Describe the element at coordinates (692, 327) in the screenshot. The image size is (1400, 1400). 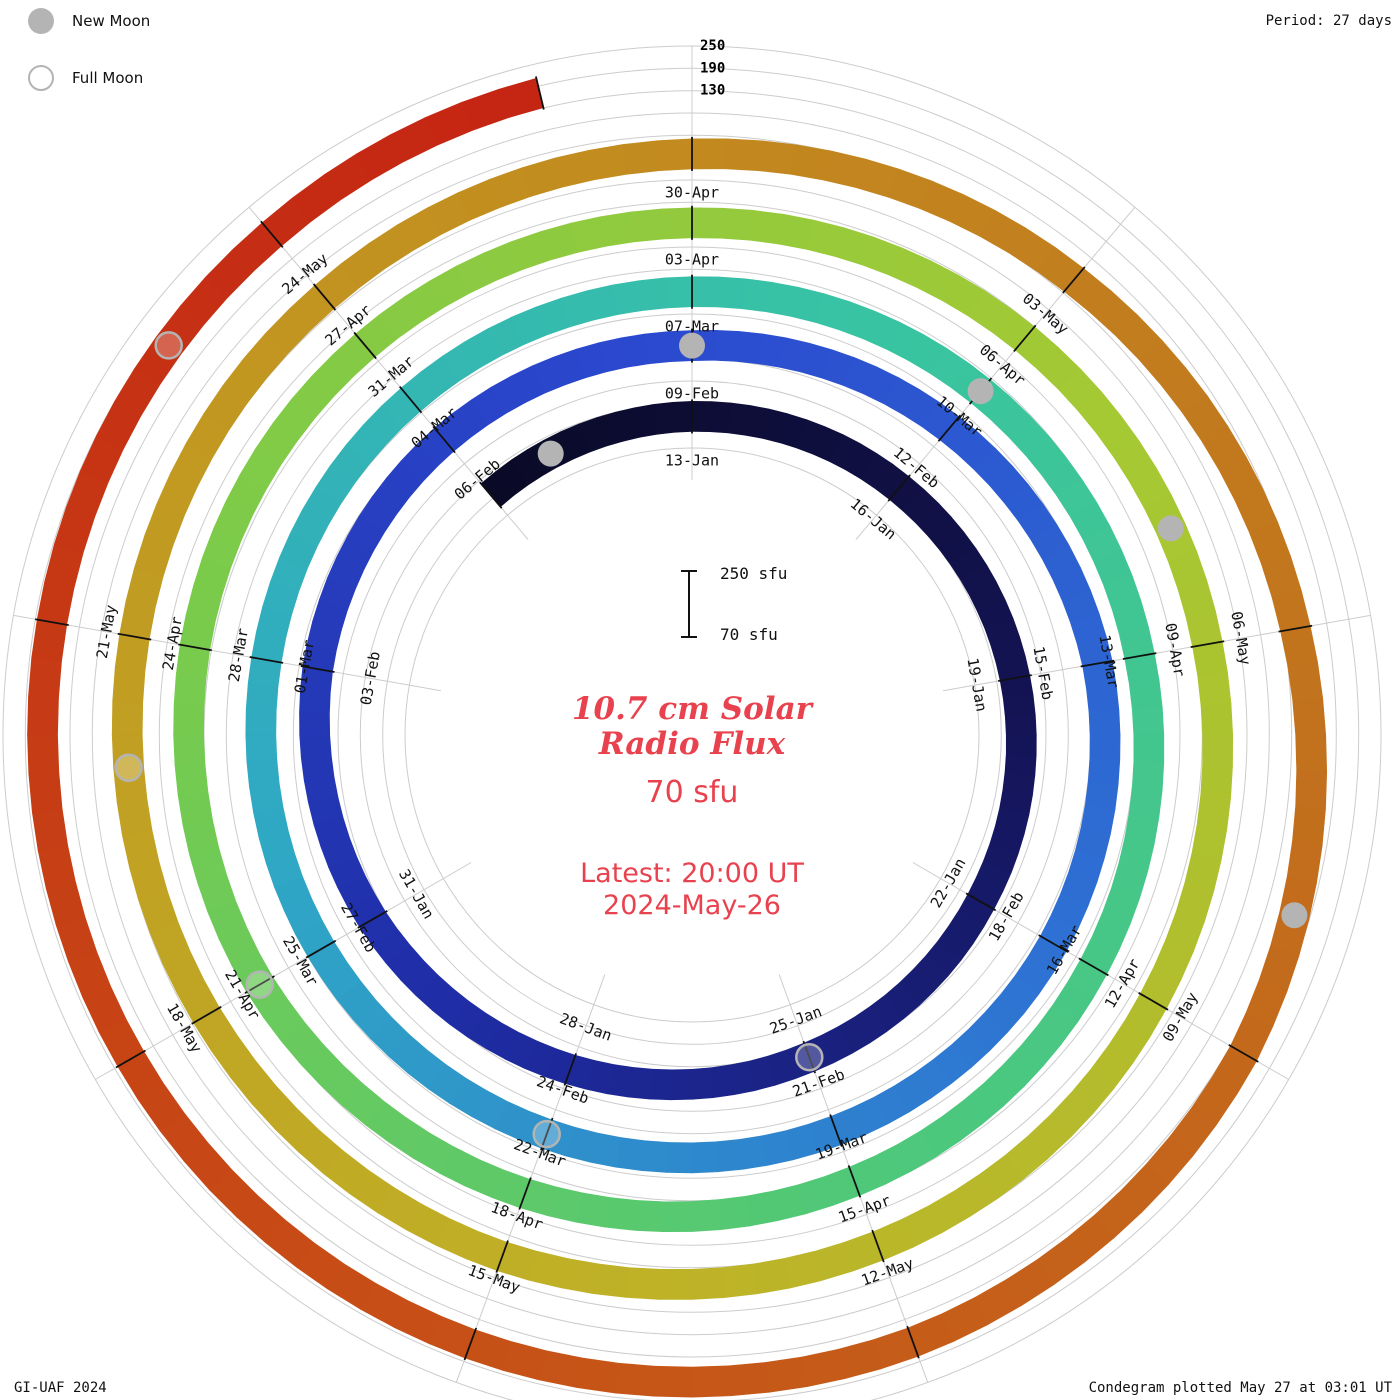
I see `date-label: 07-Mar` at that location.